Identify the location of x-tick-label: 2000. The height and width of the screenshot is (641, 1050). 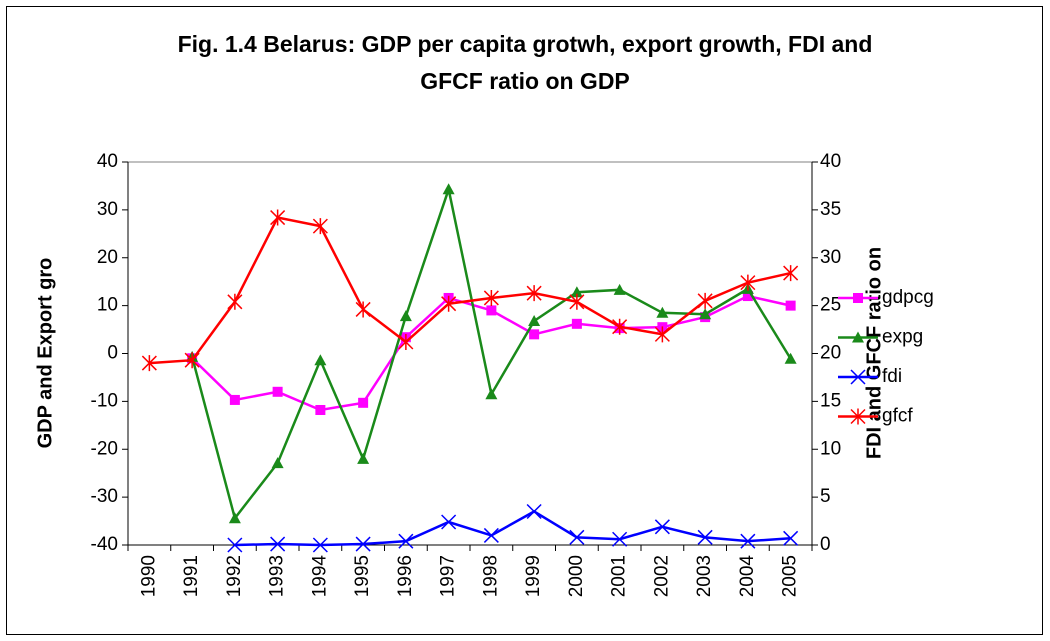
(576, 576).